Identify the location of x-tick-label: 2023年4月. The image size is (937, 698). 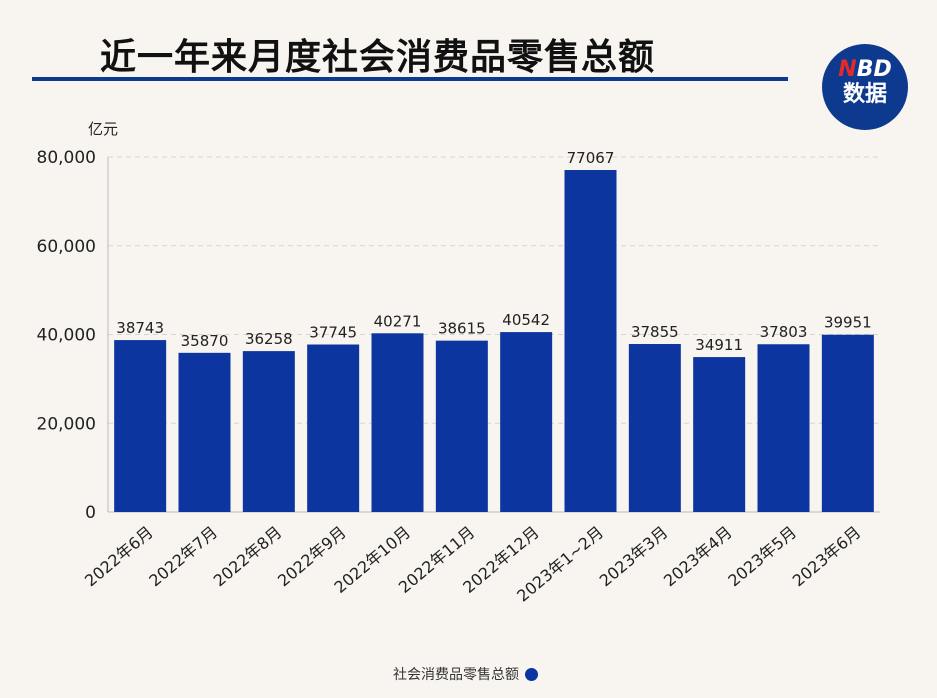
(698, 557).